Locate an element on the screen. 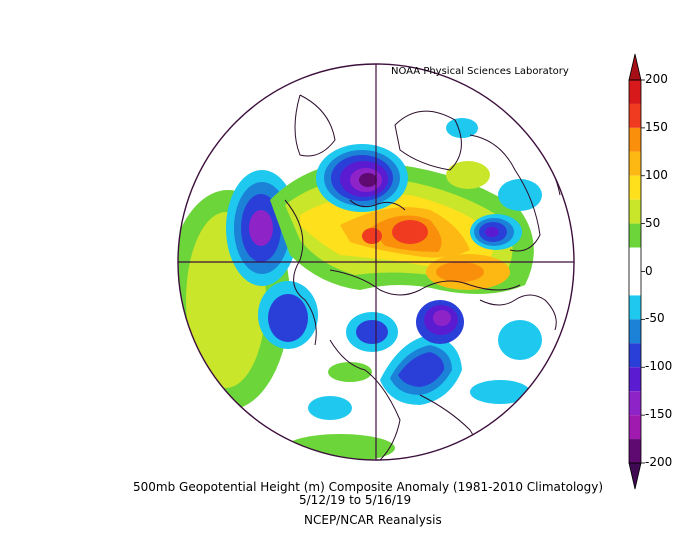  north-atlantic-negative is located at coordinates (462, 128).